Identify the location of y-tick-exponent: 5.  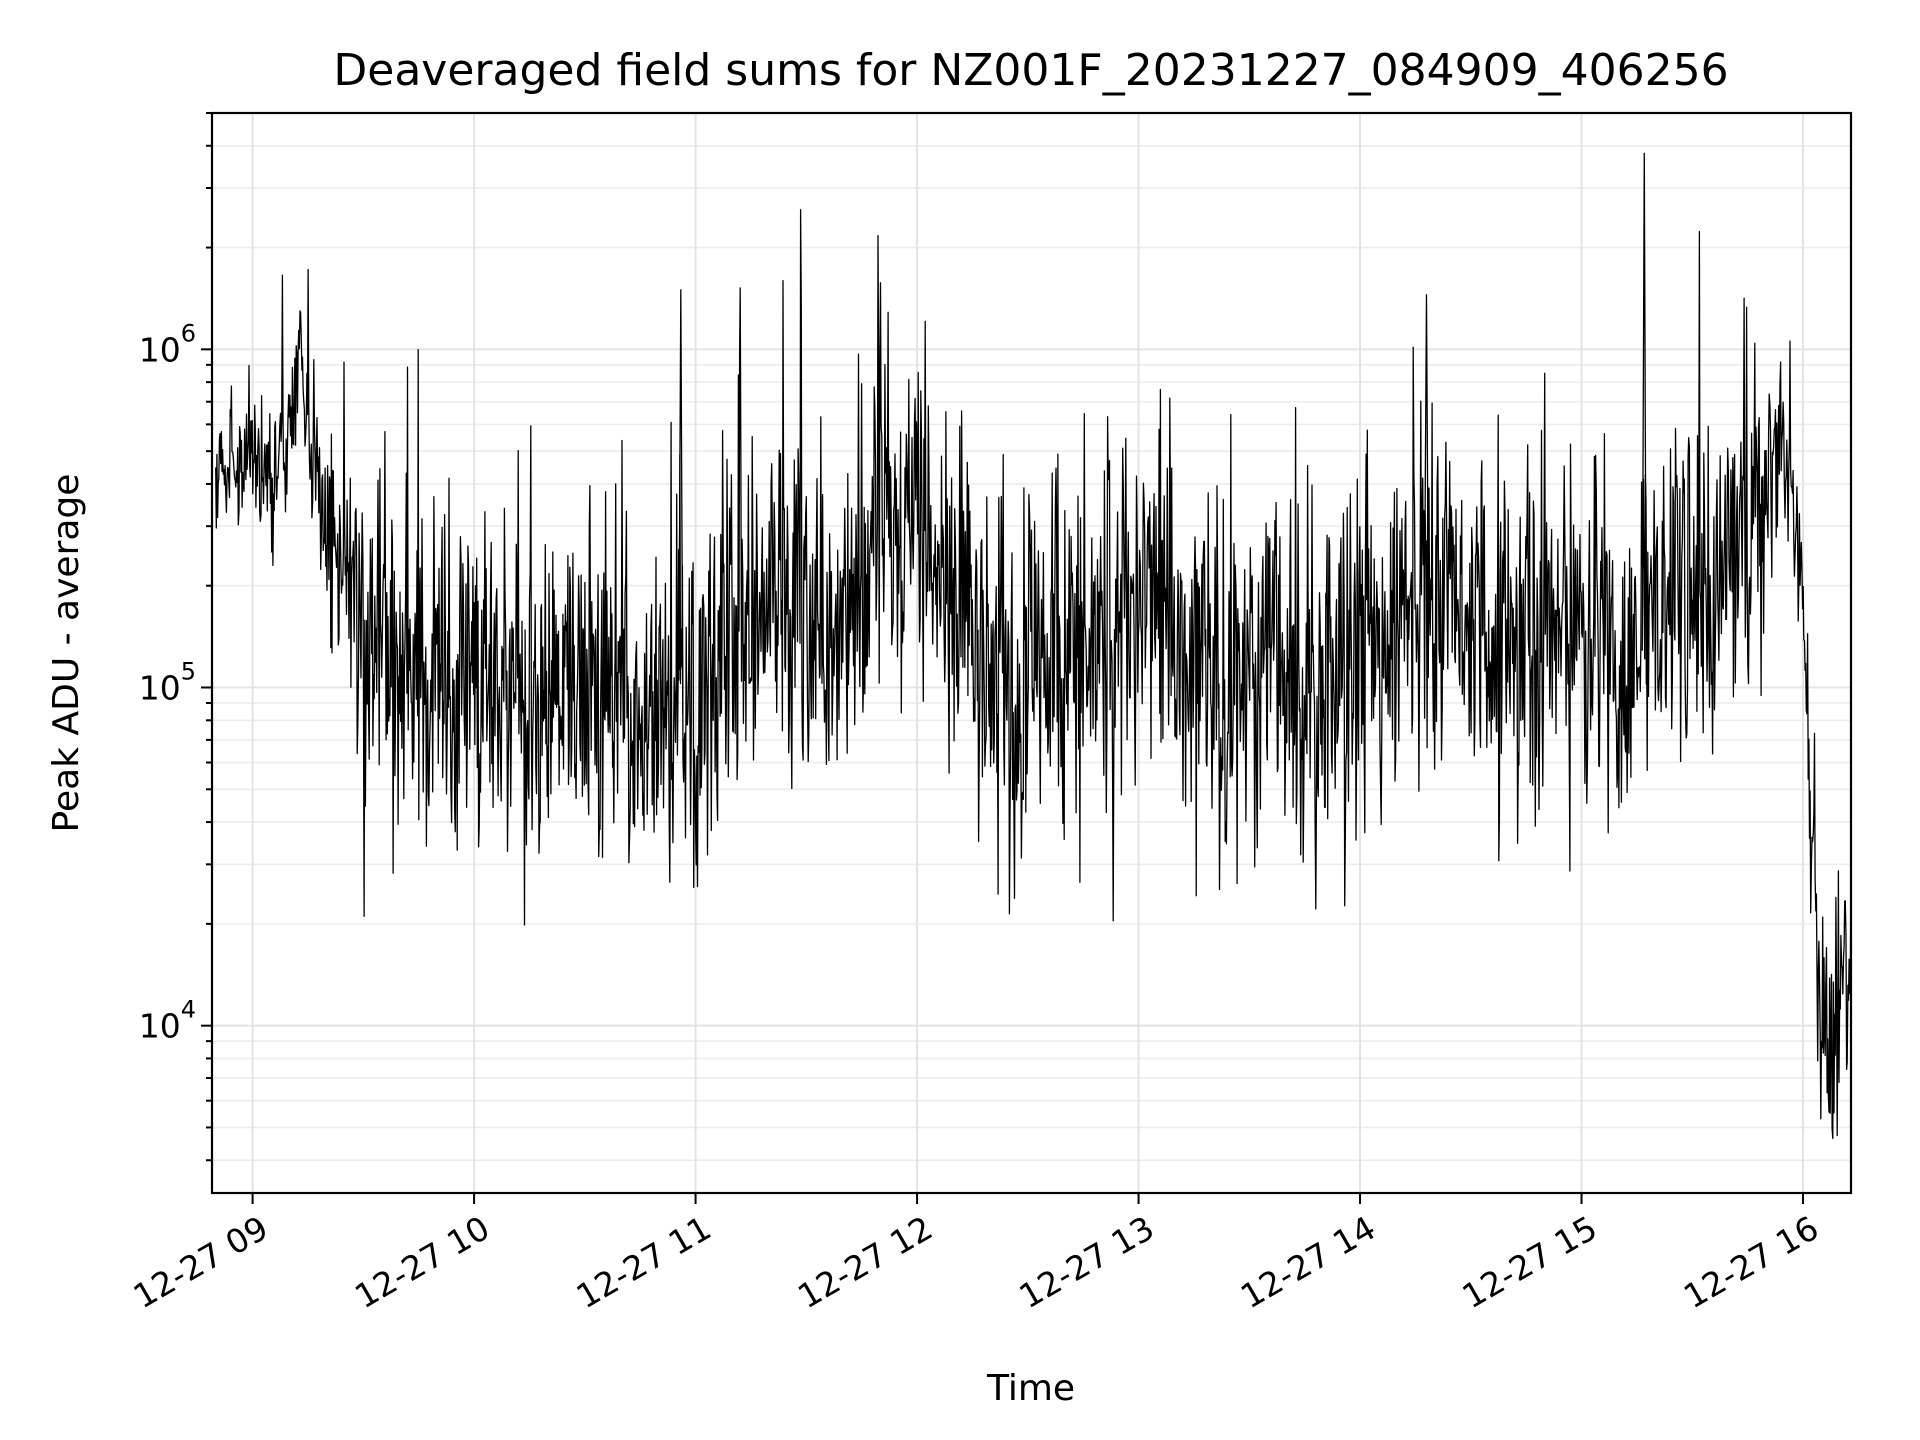
(188, 672).